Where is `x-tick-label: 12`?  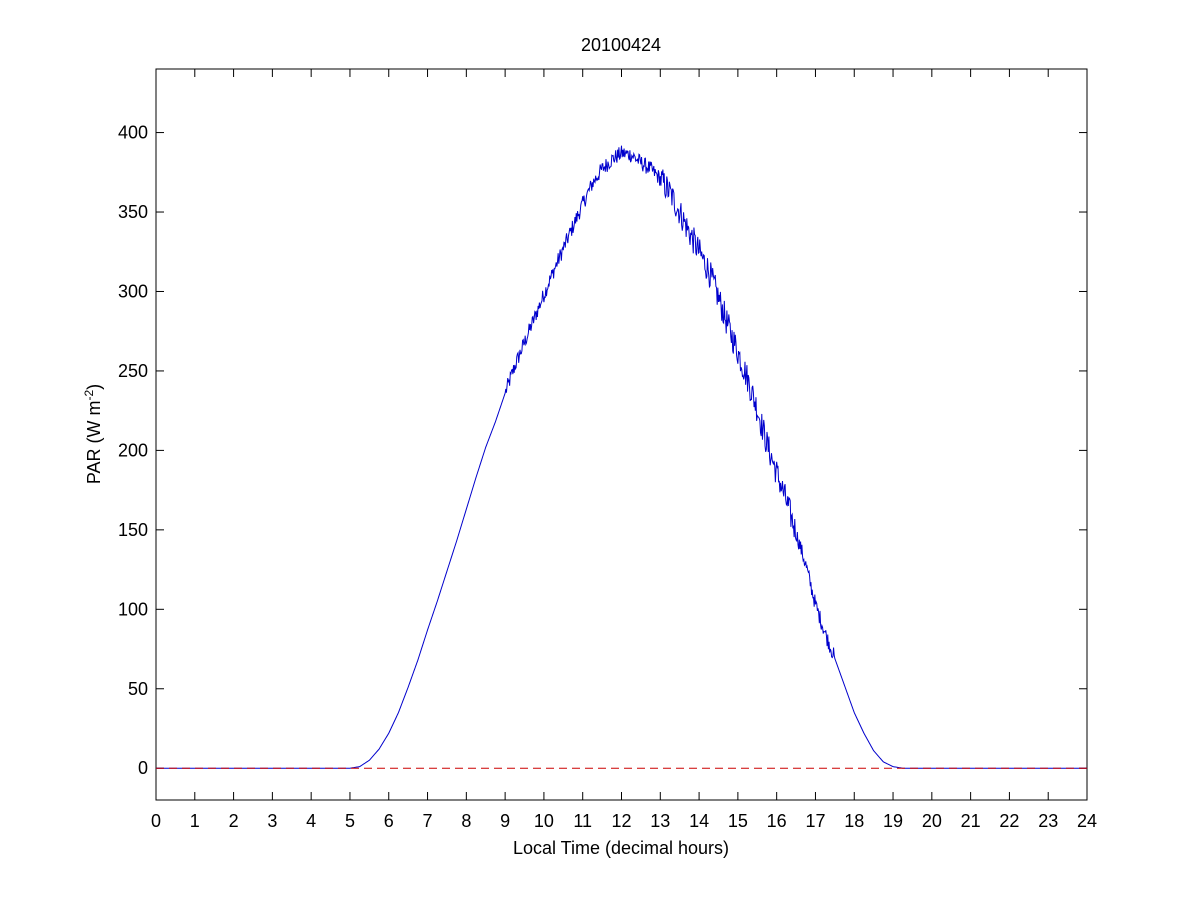
x-tick-label: 12 is located at coordinates (621, 821).